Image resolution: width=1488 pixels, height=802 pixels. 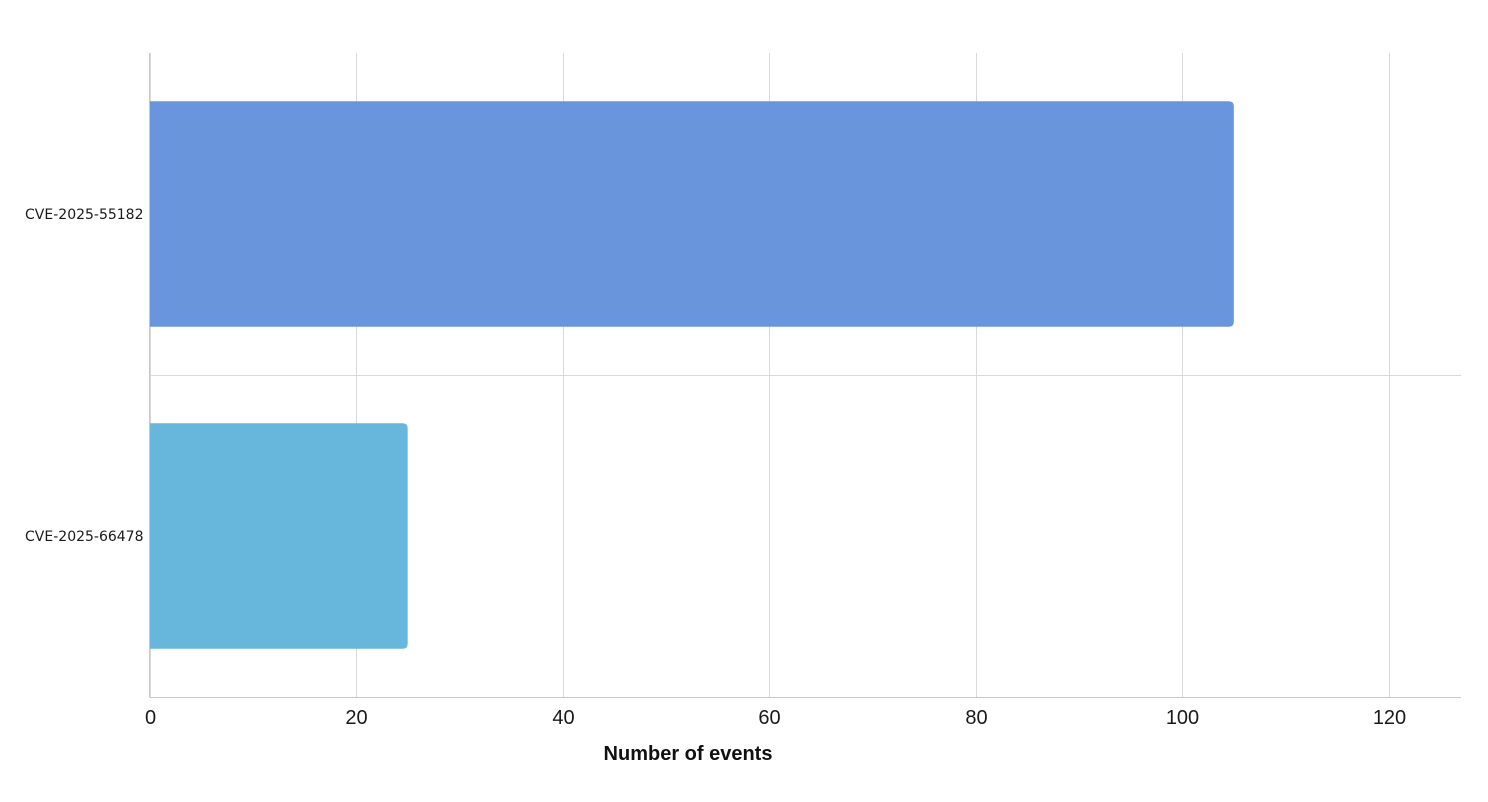 I want to click on x-tick-label-60: 60, so click(x=769, y=718).